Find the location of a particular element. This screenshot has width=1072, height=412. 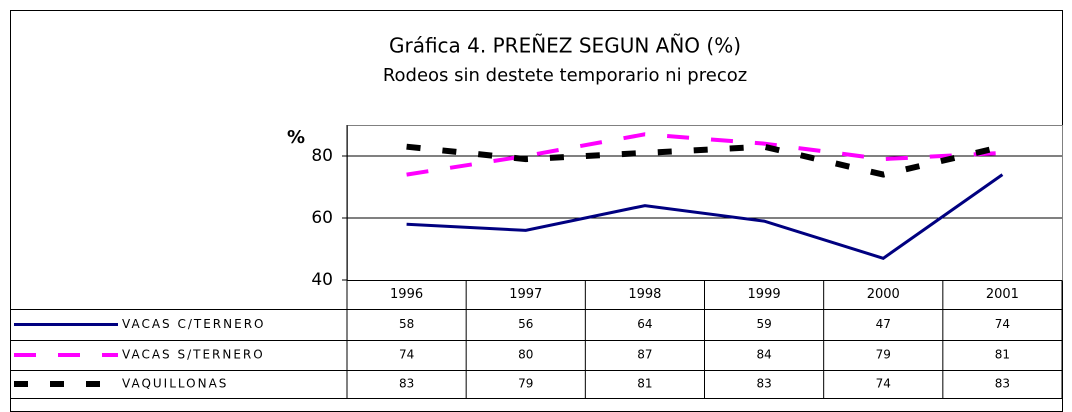

legend-label: VACAS C/TERNERO is located at coordinates (193, 324).